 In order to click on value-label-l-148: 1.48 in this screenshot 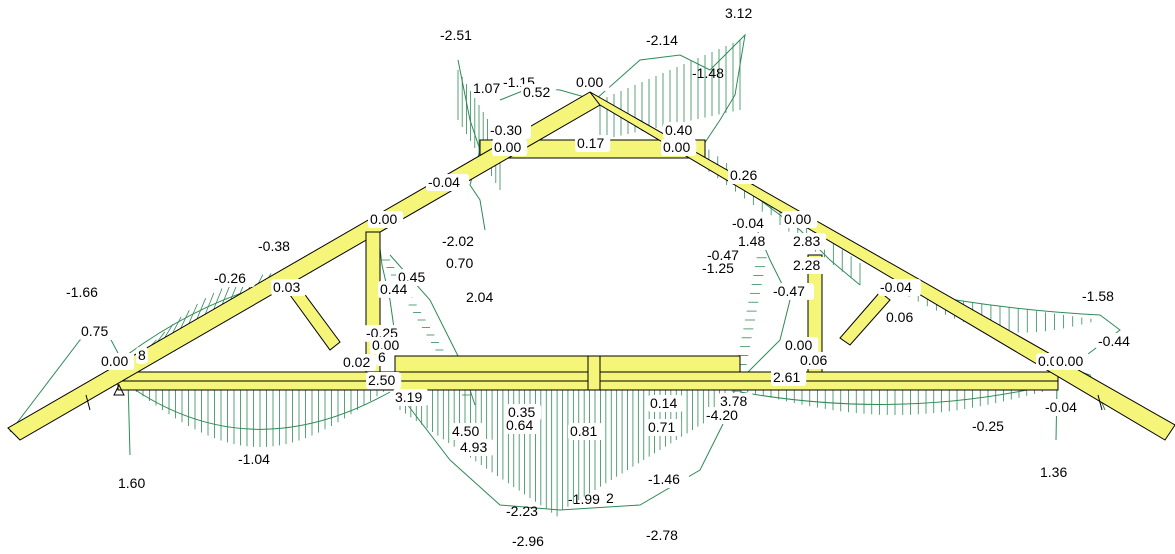, I will do `click(754, 241)`.